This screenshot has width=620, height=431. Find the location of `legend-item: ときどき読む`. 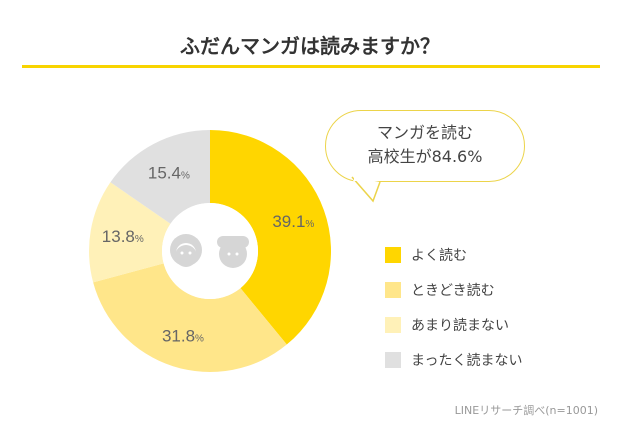

legend-item: ときどき読む is located at coordinates (453, 289).